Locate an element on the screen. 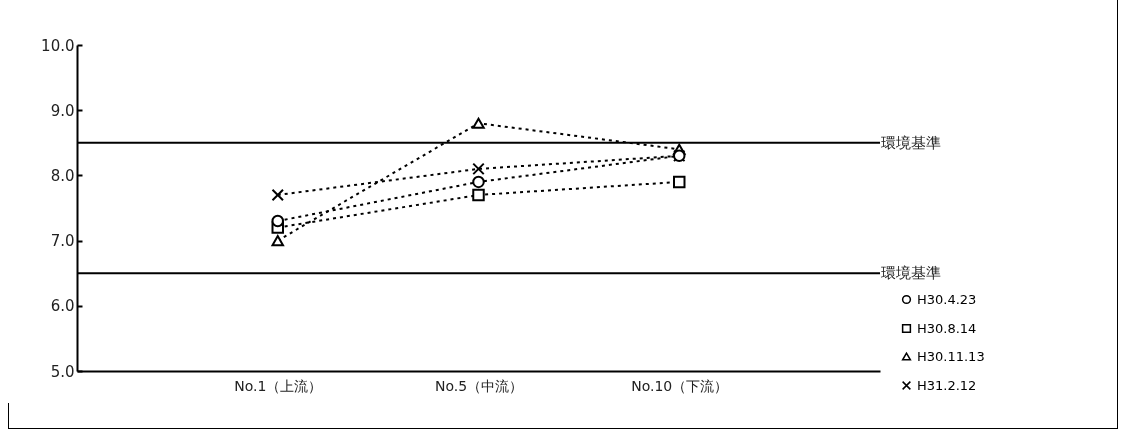 The image size is (1127, 430). legend-label: H31.2.12 is located at coordinates (947, 385).